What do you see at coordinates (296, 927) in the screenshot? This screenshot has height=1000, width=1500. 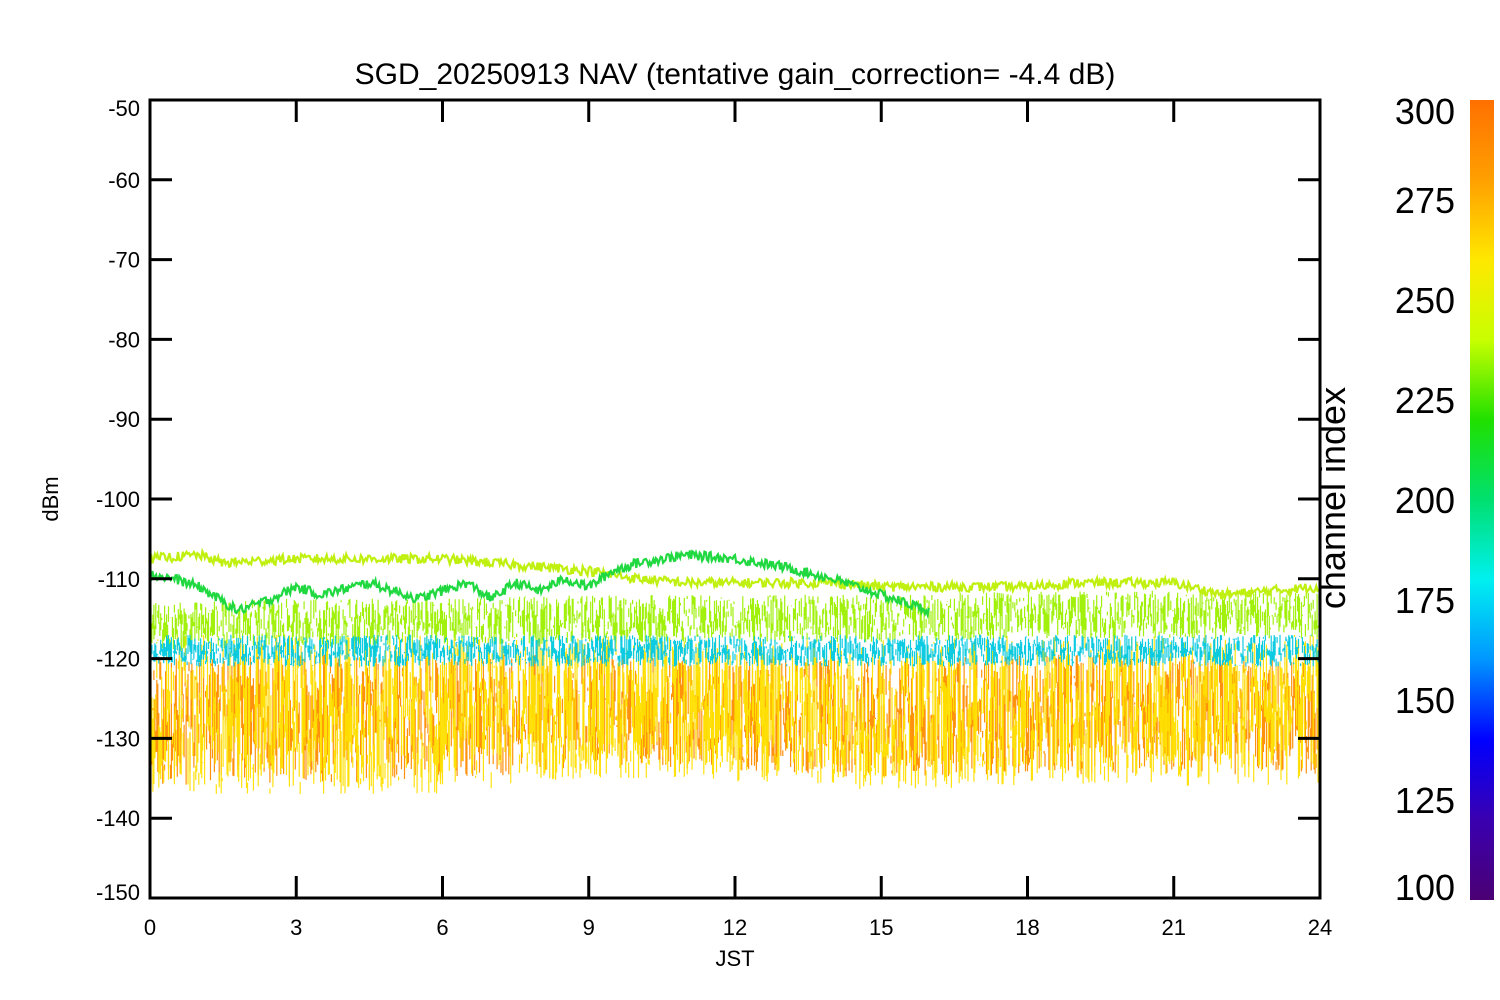 I see `x-tick-label: 3` at bounding box center [296, 927].